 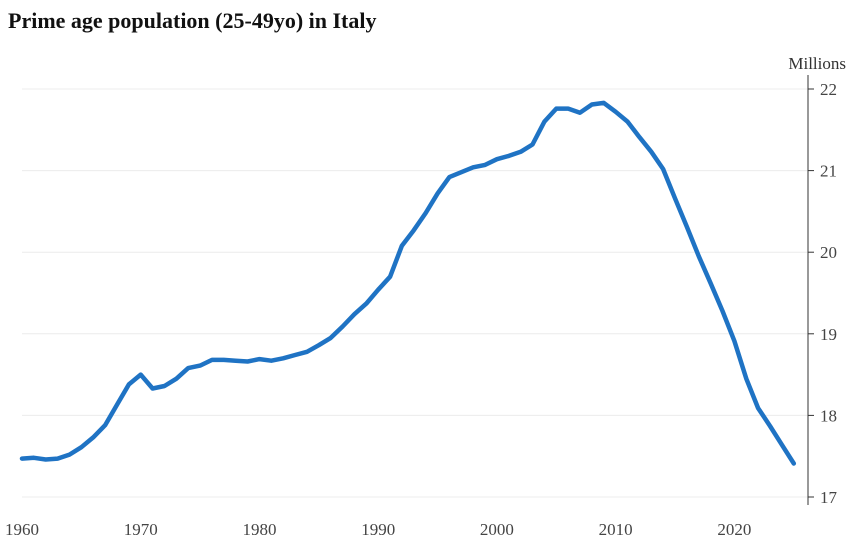 I want to click on x-tick-label: 1960, so click(x=22, y=529).